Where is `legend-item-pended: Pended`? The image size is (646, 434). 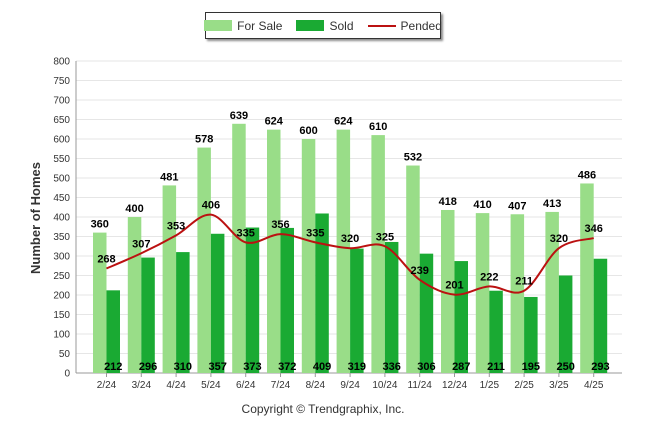 legend-item-pended: Pended is located at coordinates (404, 25).